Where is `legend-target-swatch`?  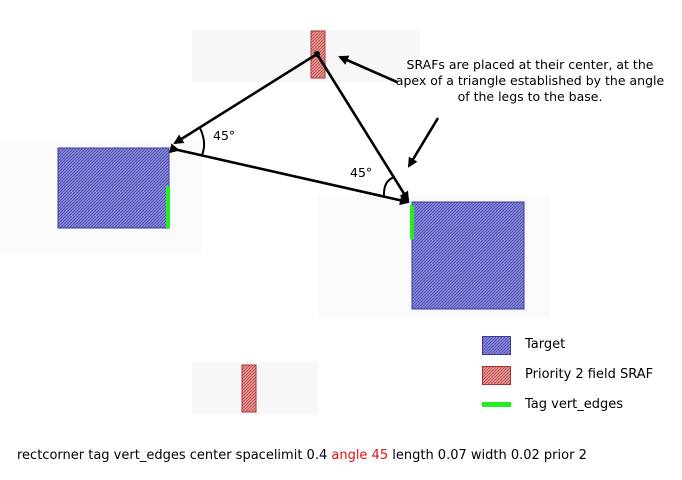
legend-target-swatch is located at coordinates (496, 345).